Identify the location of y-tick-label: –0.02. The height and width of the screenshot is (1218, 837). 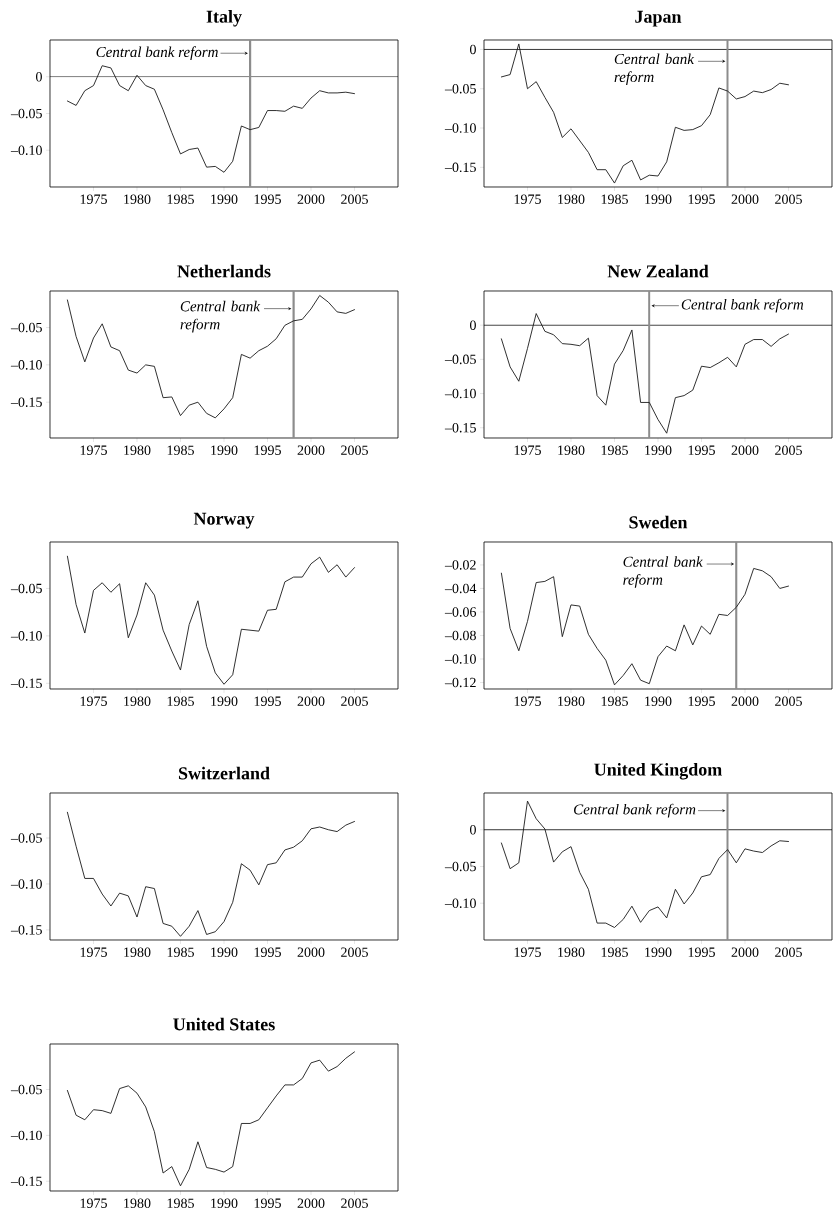
(460, 565).